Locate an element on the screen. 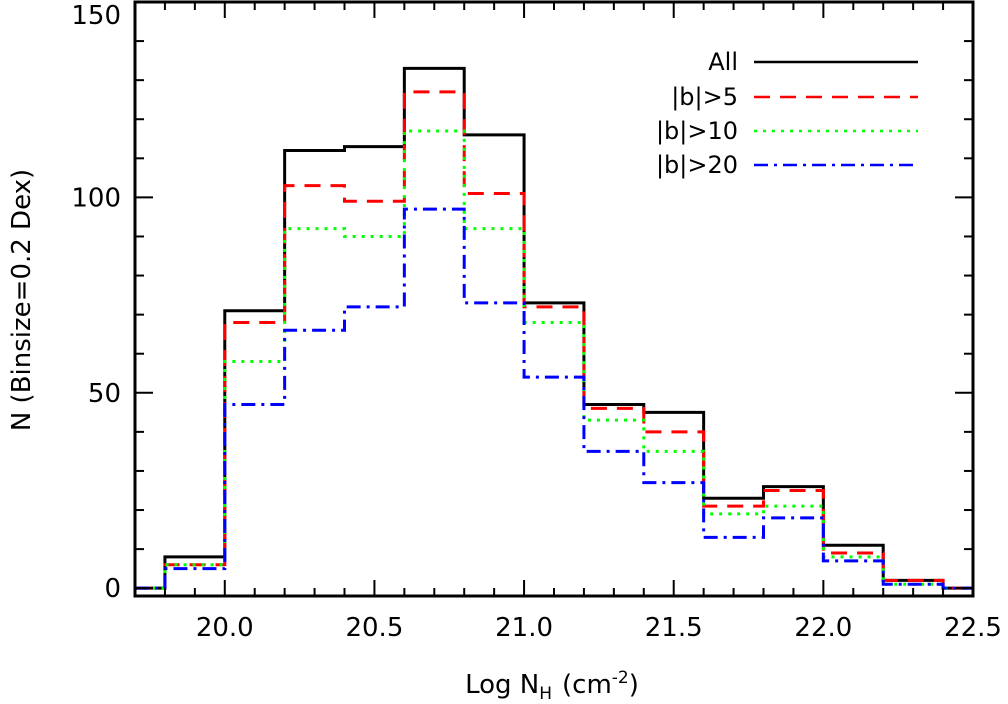 This screenshot has height=704, width=1008. legend-label-2: |b|>10 is located at coordinates (697, 131).